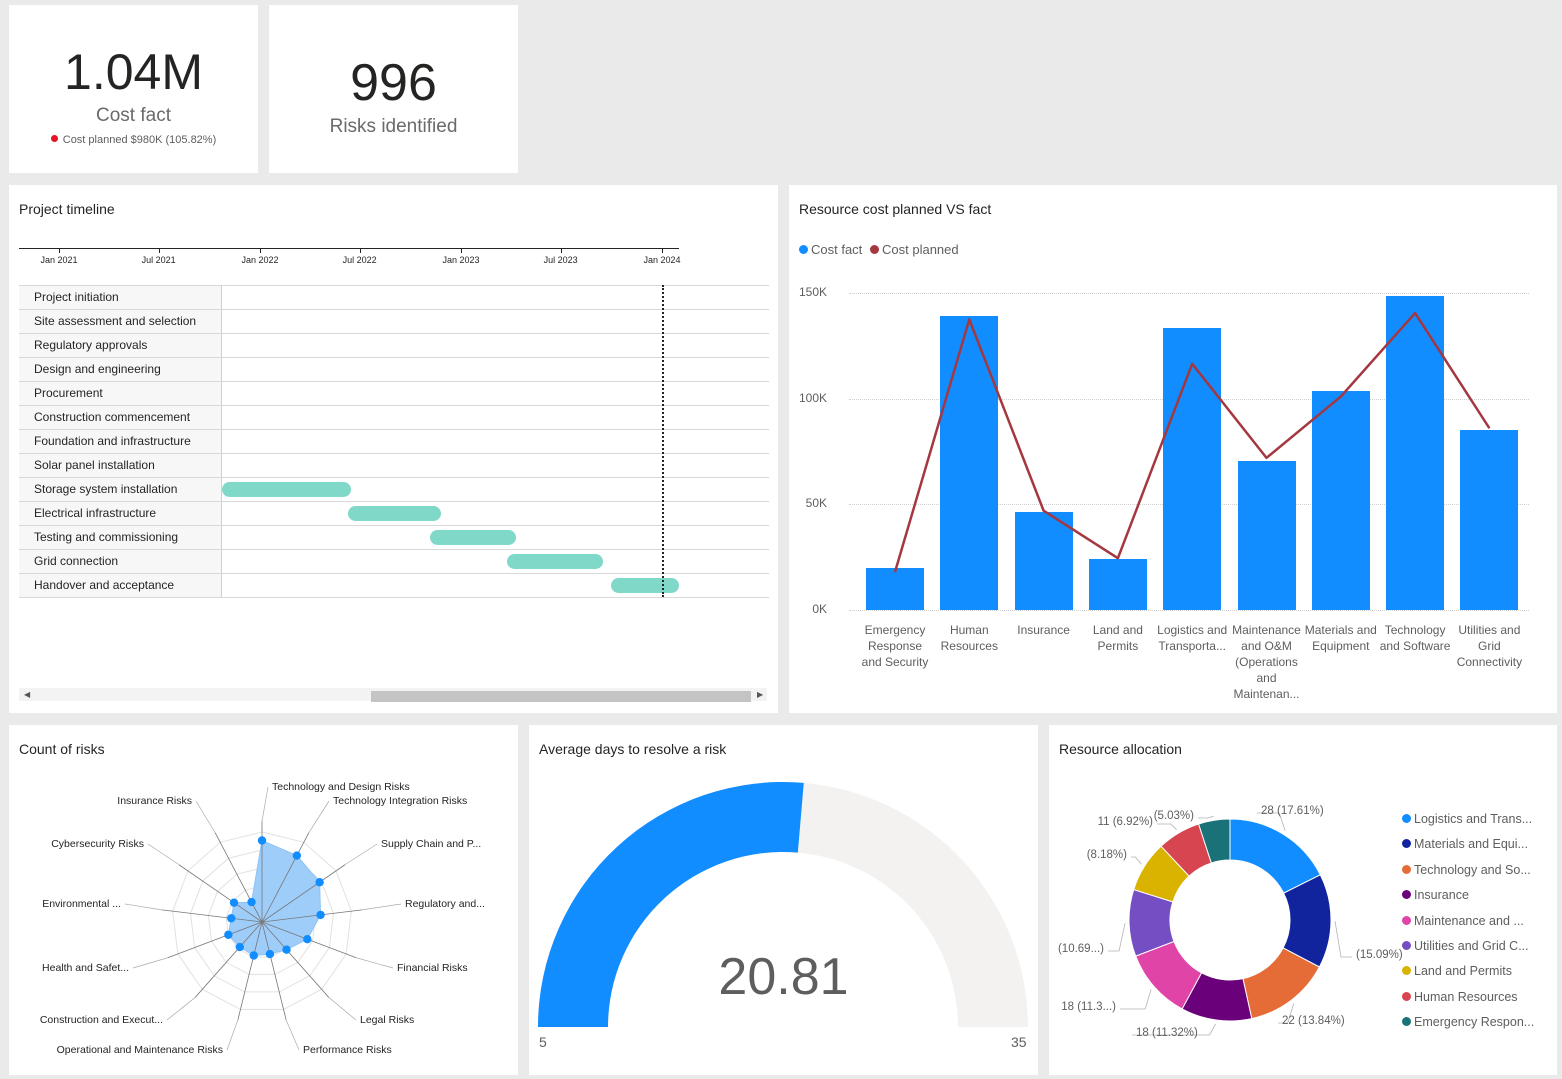  What do you see at coordinates (394, 466) in the screenshot?
I see `timeline-row: Solar panel installation` at bounding box center [394, 466].